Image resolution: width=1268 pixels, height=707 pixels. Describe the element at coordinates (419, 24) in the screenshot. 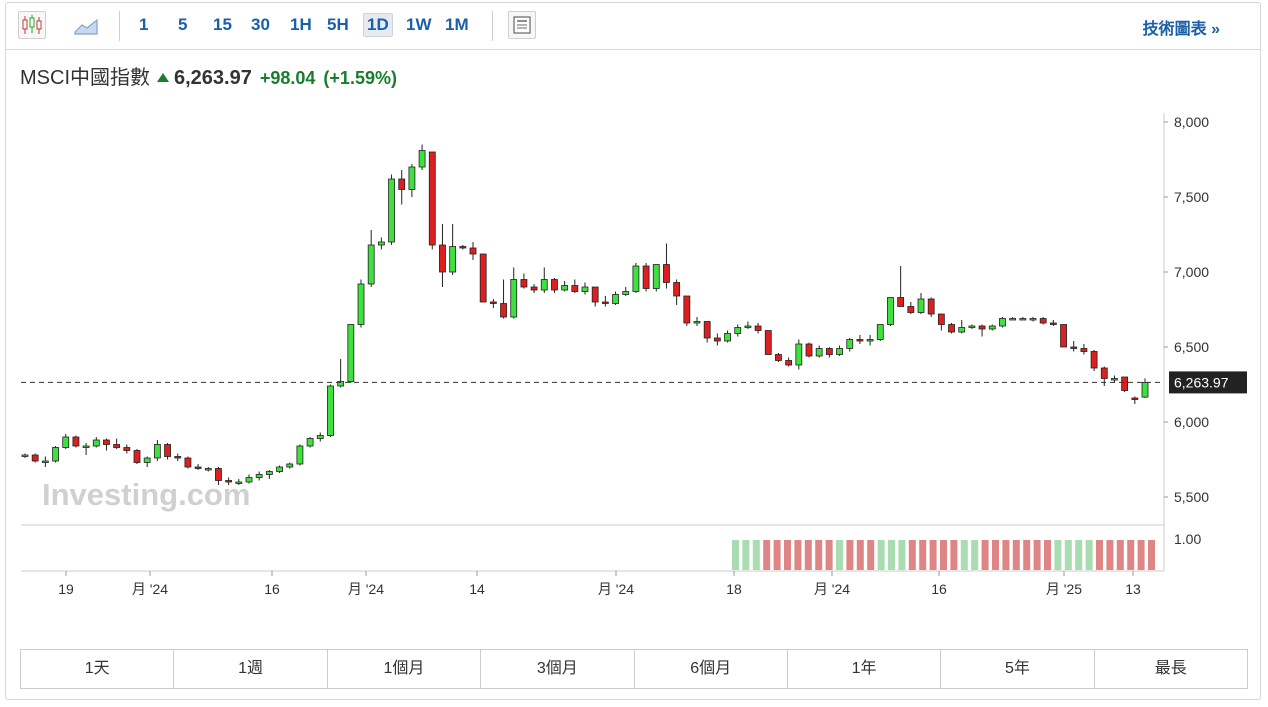

I see `timeframe-1w: 1W` at that location.